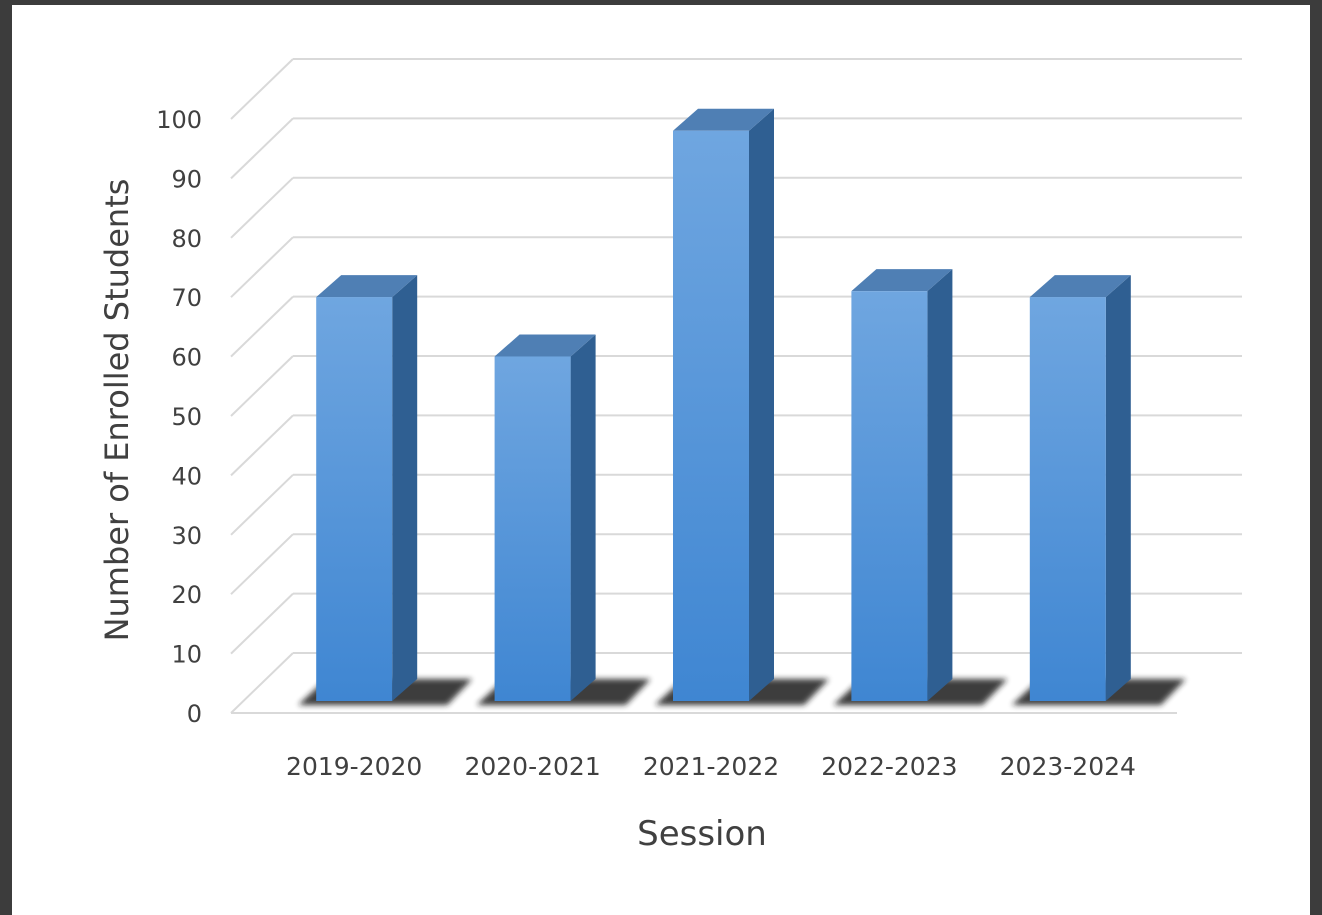  I want to click on x-category-label: 2022-2023, so click(889, 766).